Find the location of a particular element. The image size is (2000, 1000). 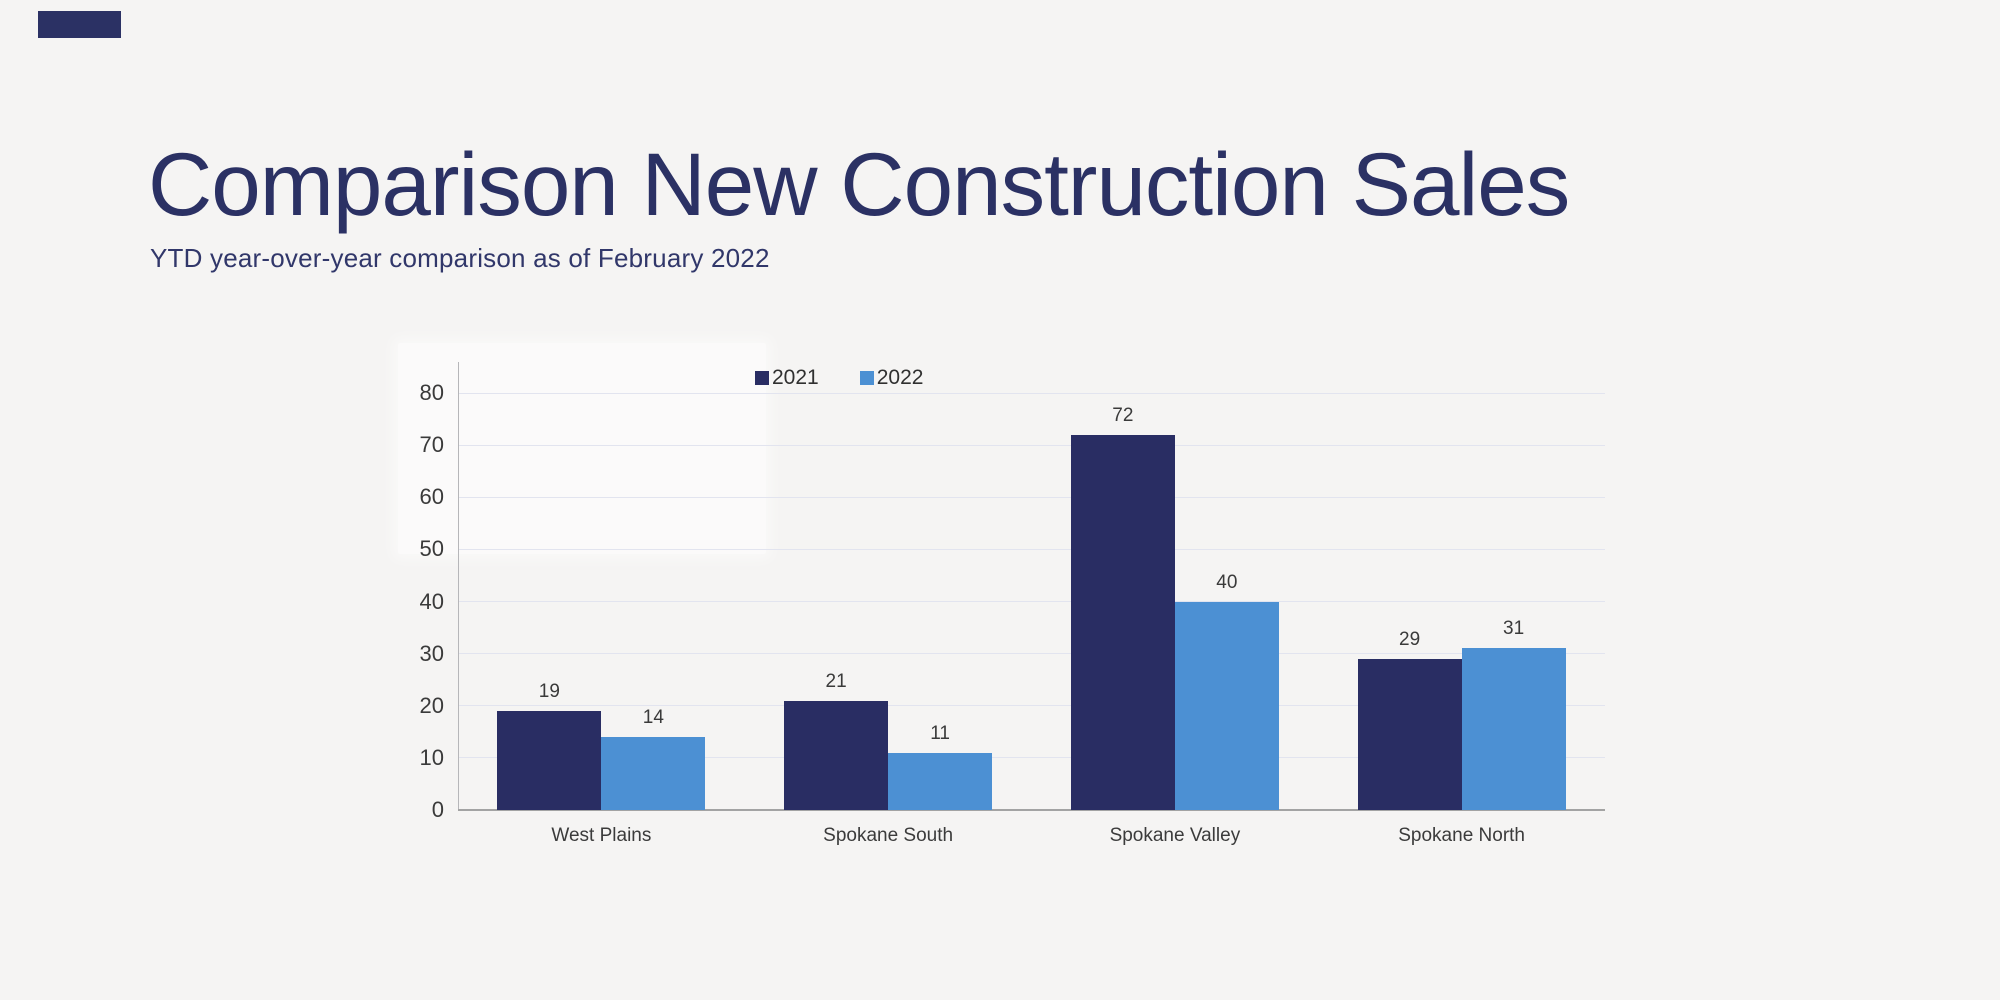

bar-2021-spokane-valley is located at coordinates (1122, 622).